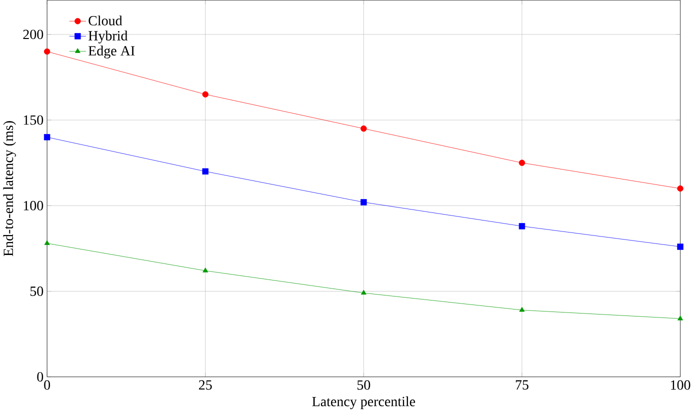 The height and width of the screenshot is (412, 694). Describe the element at coordinates (9, 188) in the screenshot. I see `y-axis-title: End-to-end latency (ms)` at that location.